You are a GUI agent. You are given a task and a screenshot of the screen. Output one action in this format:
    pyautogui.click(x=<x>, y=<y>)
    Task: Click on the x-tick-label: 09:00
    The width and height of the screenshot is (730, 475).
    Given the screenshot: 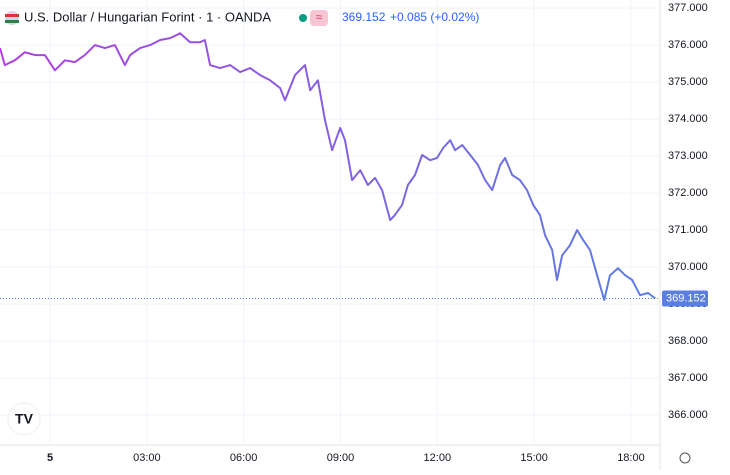 What is the action you would take?
    pyautogui.click(x=341, y=458)
    